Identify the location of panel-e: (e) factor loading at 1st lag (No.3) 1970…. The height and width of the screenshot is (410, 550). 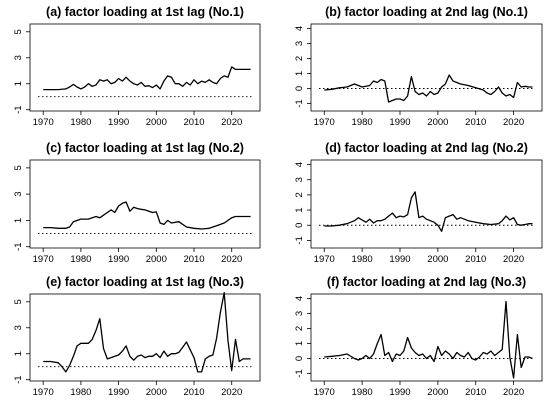
(137, 336).